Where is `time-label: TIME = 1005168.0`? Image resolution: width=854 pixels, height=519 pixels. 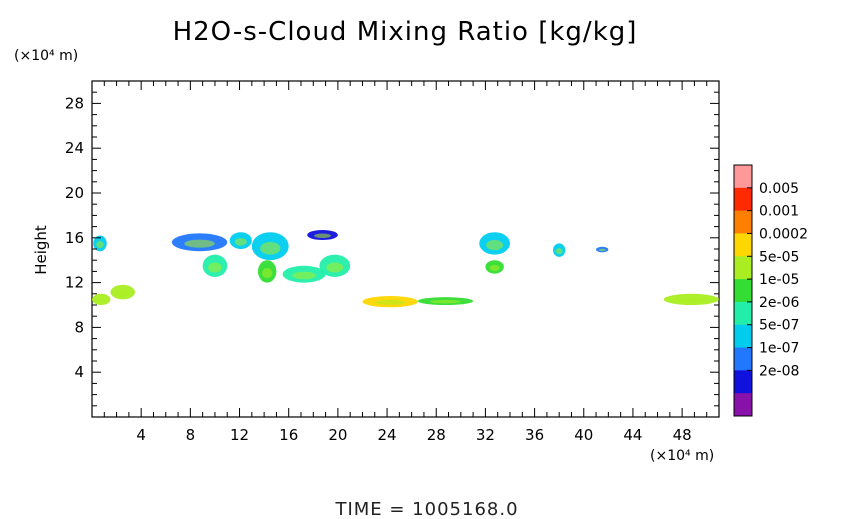
time-label: TIME = 1005168.0 is located at coordinates (426, 509).